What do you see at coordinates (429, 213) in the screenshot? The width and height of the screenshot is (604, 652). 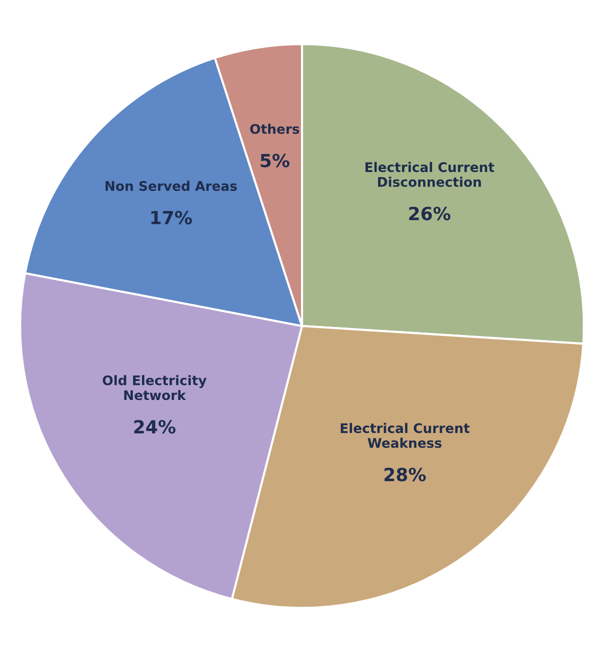 I see `data-label: 26%` at bounding box center [429, 213].